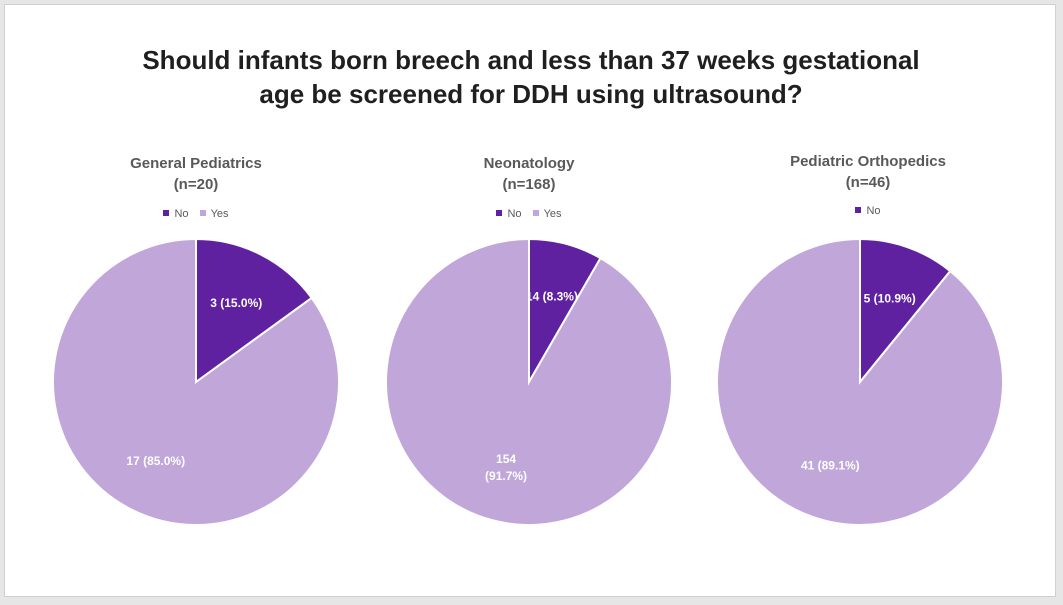 The height and width of the screenshot is (605, 1063). I want to click on pie-pediatric-orthopedics-legend: No, so click(868, 211).